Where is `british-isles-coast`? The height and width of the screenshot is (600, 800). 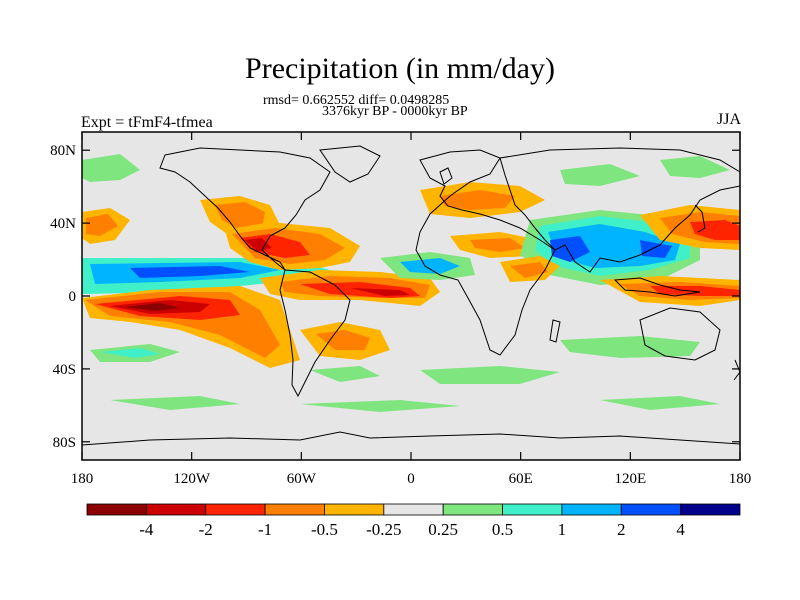 british-isles-coast is located at coordinates (446, 176).